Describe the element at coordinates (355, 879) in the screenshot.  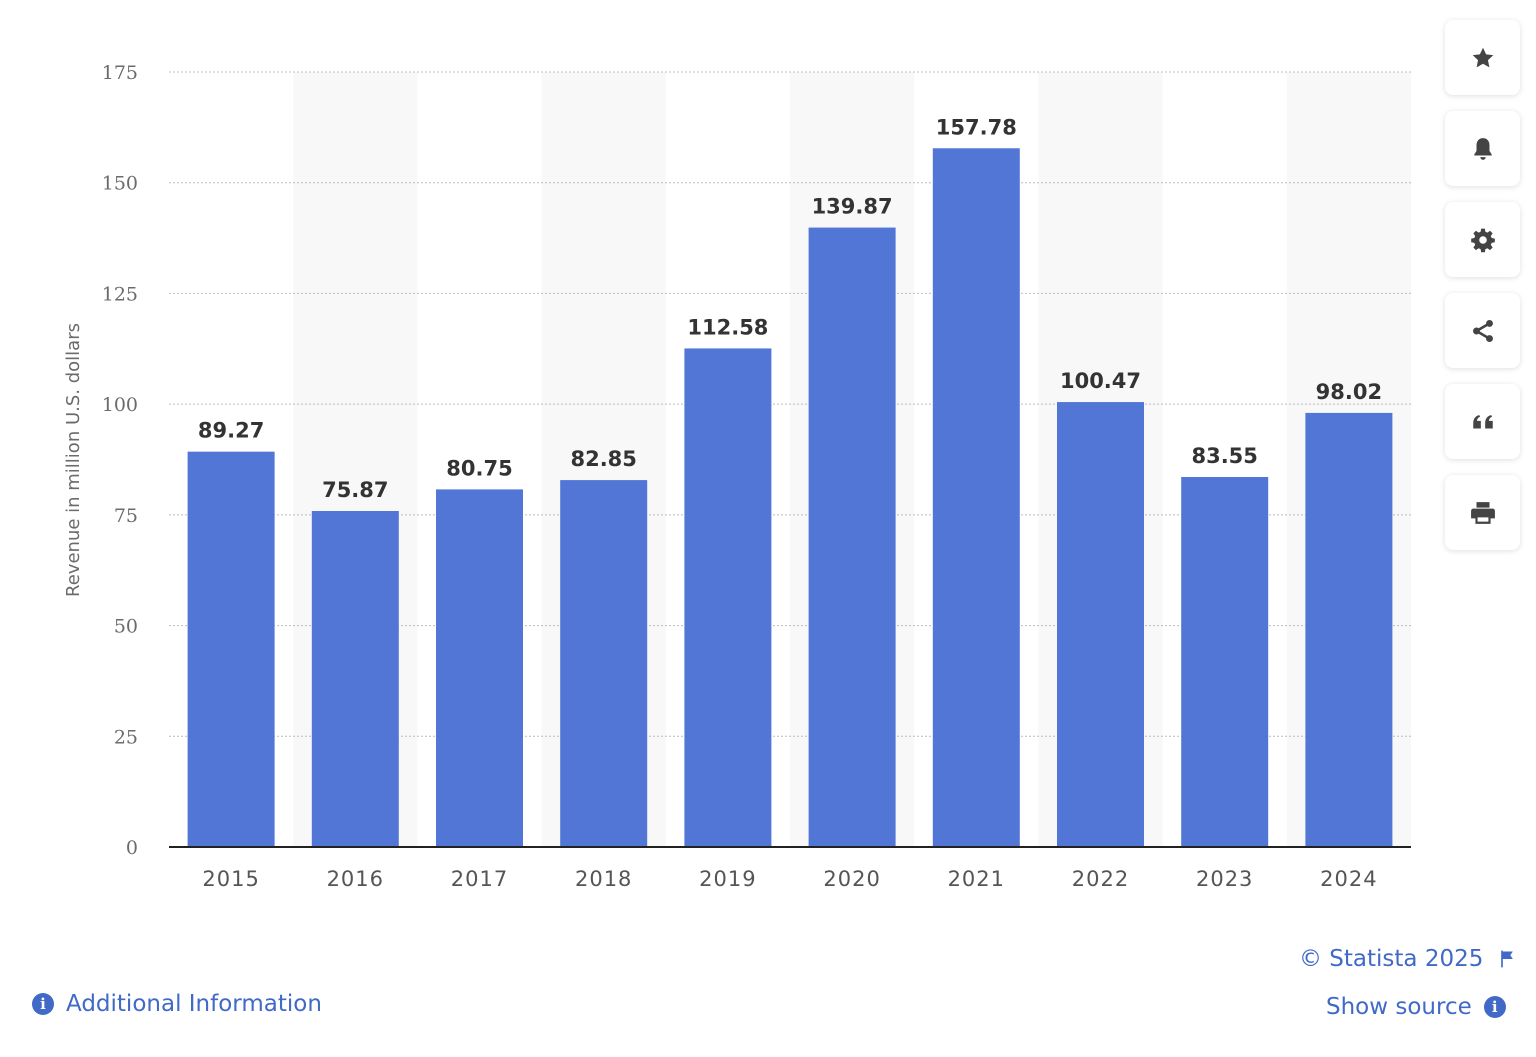
I see `x-tick-label: 2016` at that location.